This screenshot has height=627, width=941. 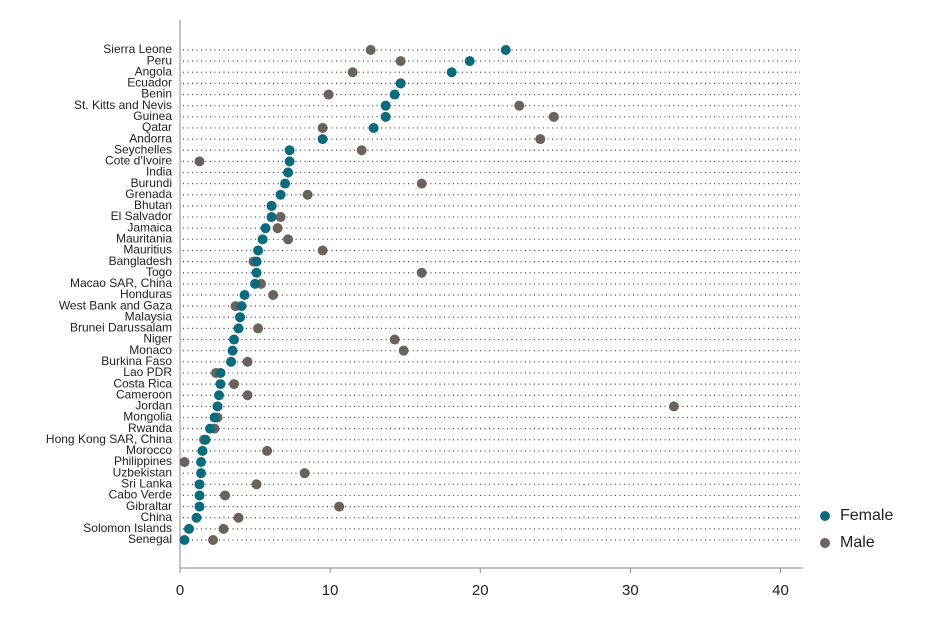 What do you see at coordinates (116, 305) in the screenshot?
I see `y-tick-label: West Bank and Gaza` at bounding box center [116, 305].